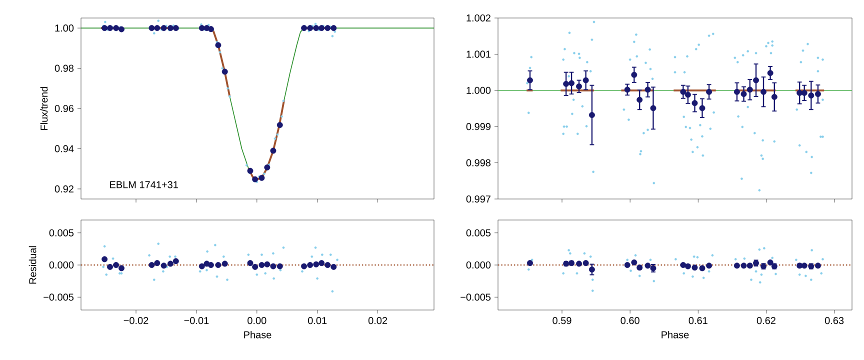 This screenshot has height=360, width=864. What do you see at coordinates (44, 108) in the screenshot?
I see `y-axis-title: Flux/trend` at bounding box center [44, 108].